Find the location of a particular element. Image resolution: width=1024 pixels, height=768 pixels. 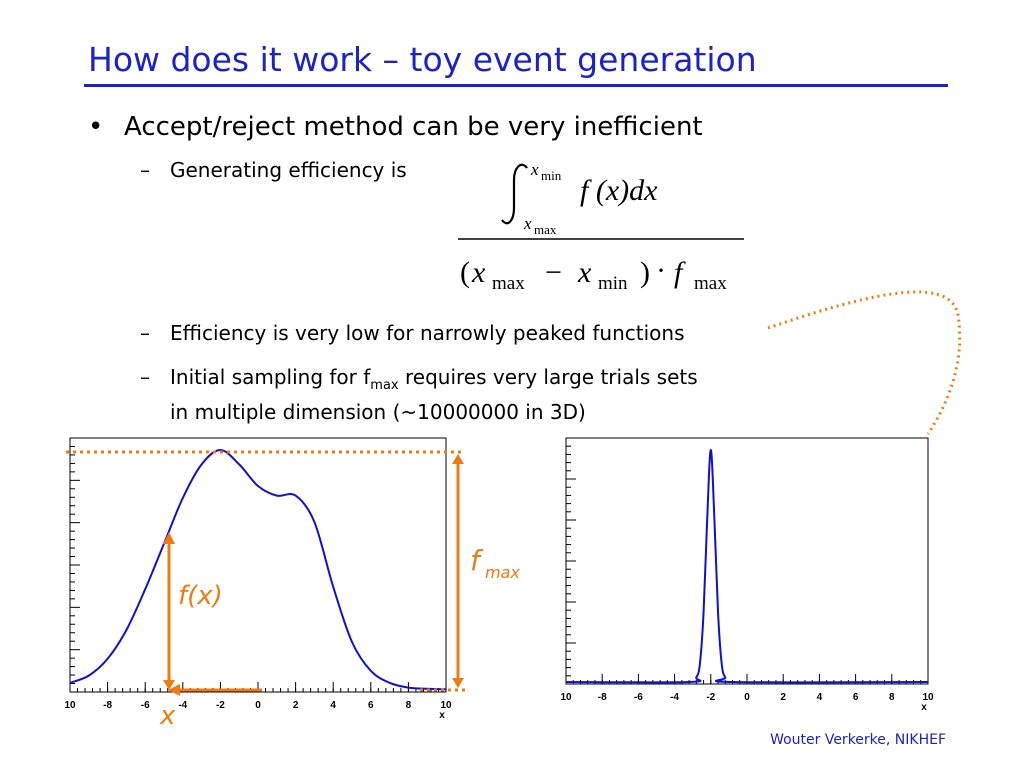

fx-label: f(x) is located at coordinates (200, 596).